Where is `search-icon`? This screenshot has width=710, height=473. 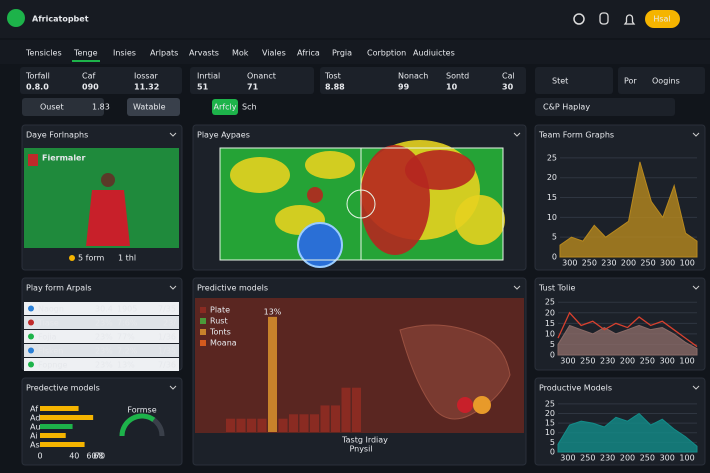 search-icon is located at coordinates (579, 19).